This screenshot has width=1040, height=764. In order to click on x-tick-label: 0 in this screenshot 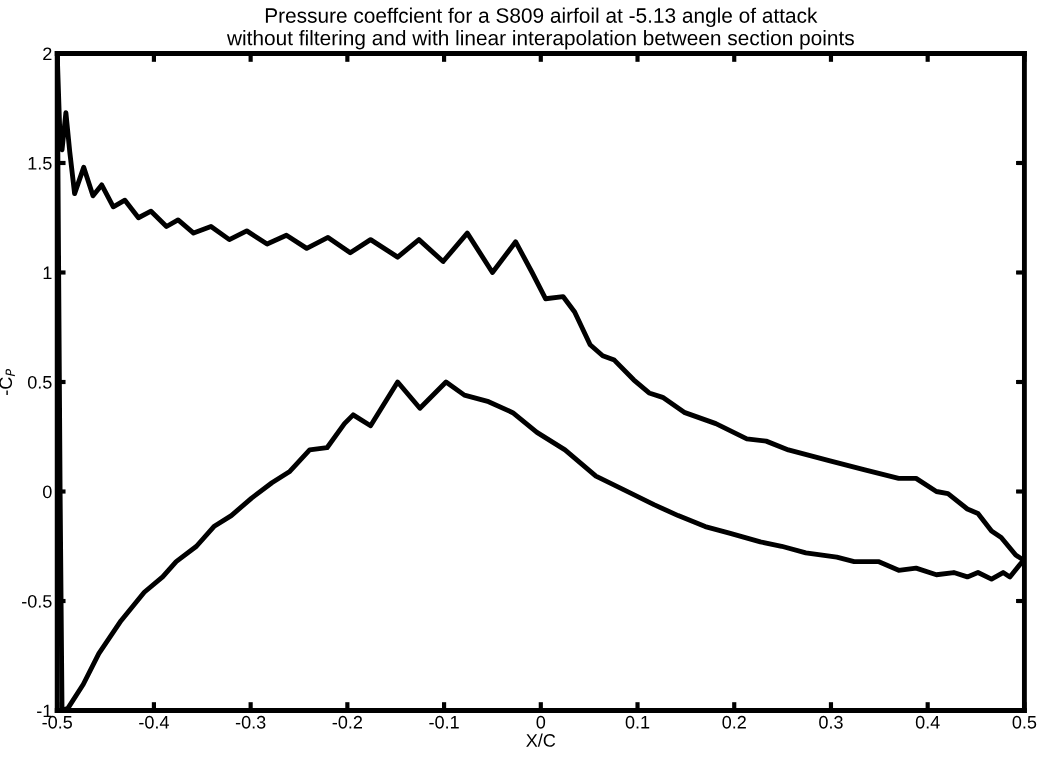, I will do `click(541, 722)`.